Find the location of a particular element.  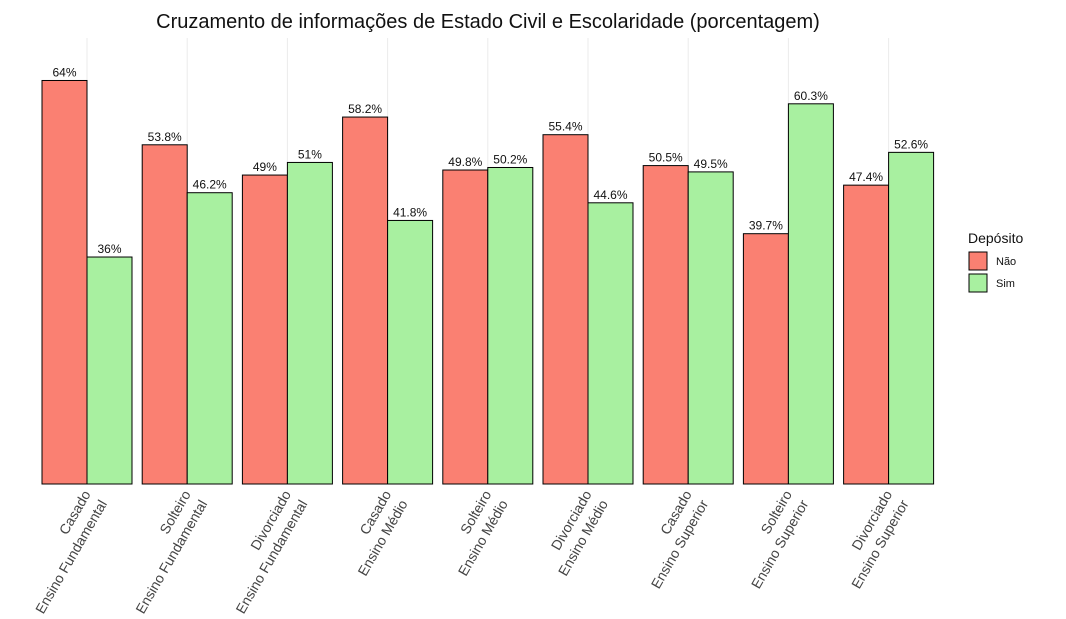

legend-key-sim is located at coordinates (978, 283).